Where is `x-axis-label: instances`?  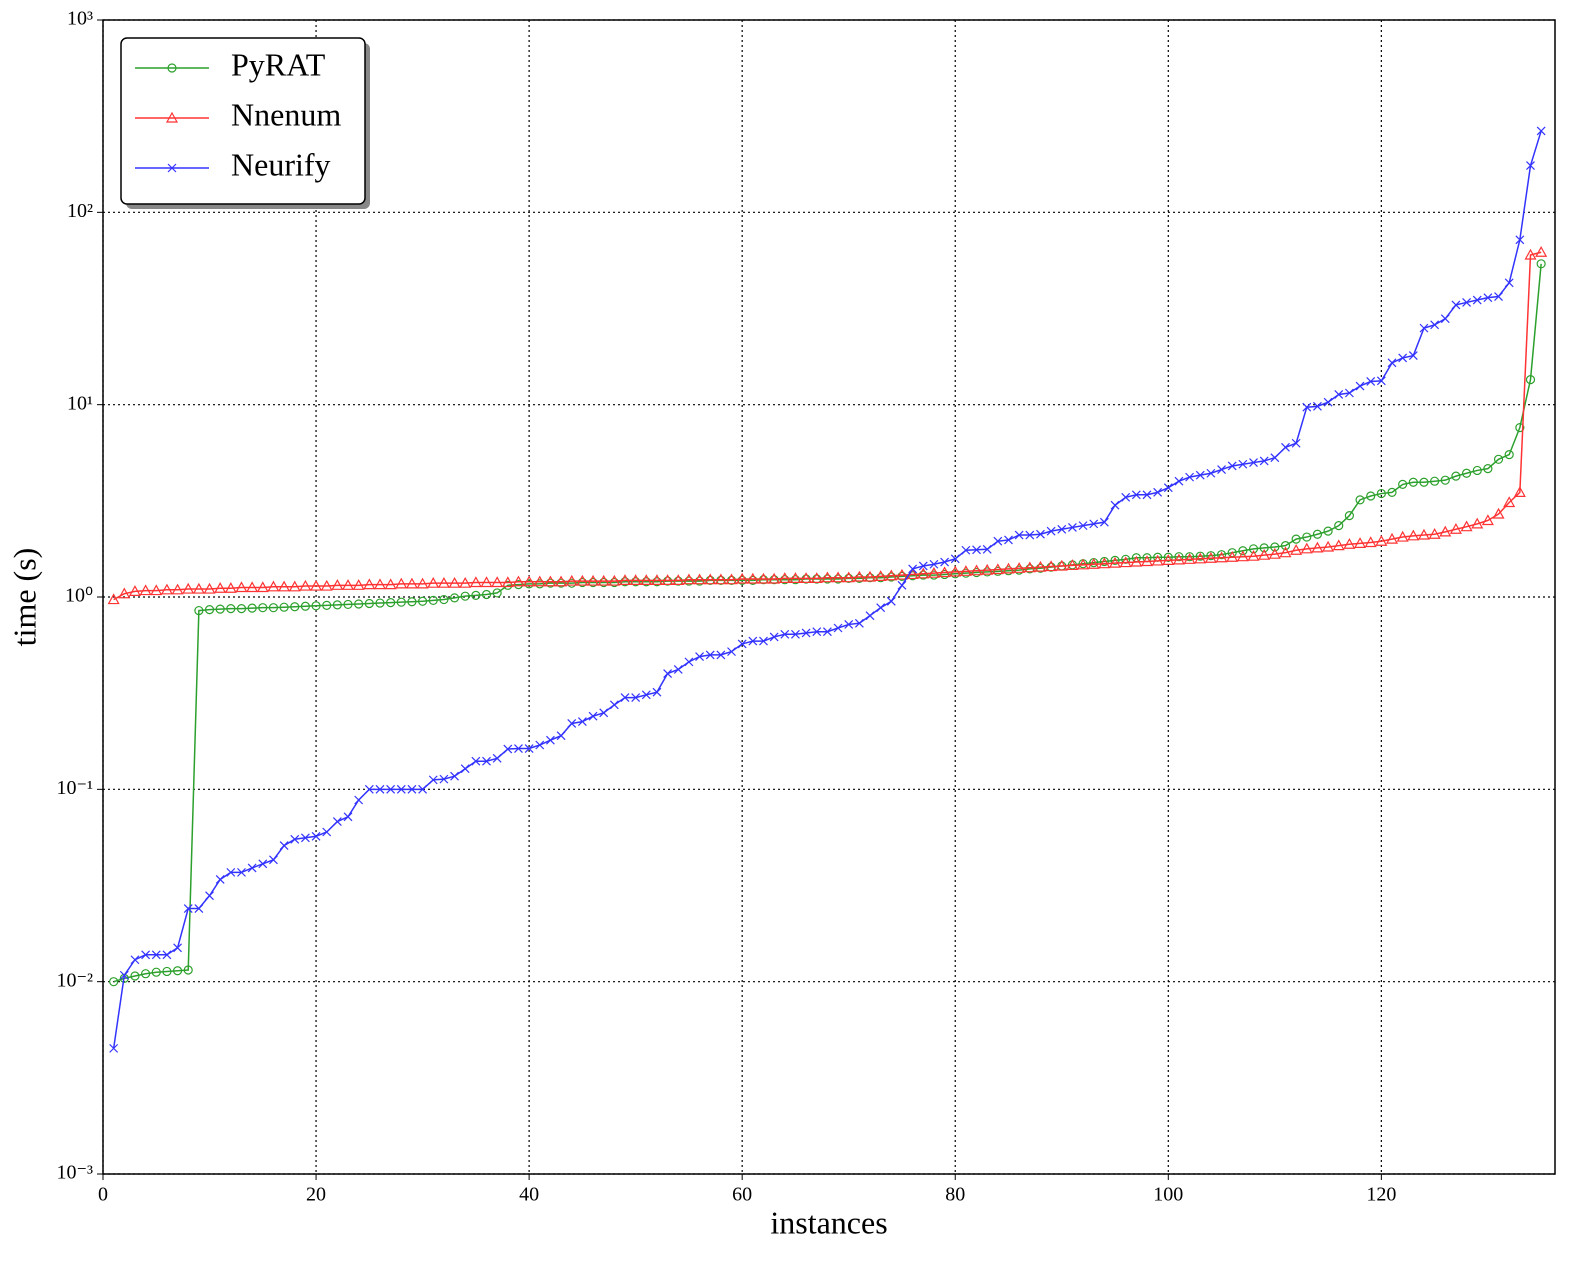
x-axis-label: instances is located at coordinates (828, 1222).